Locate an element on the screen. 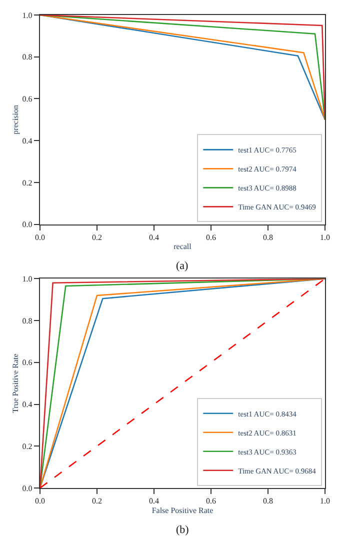 The width and height of the screenshot is (363, 550). x-axis-title: False Positive Rate is located at coordinates (183, 510).